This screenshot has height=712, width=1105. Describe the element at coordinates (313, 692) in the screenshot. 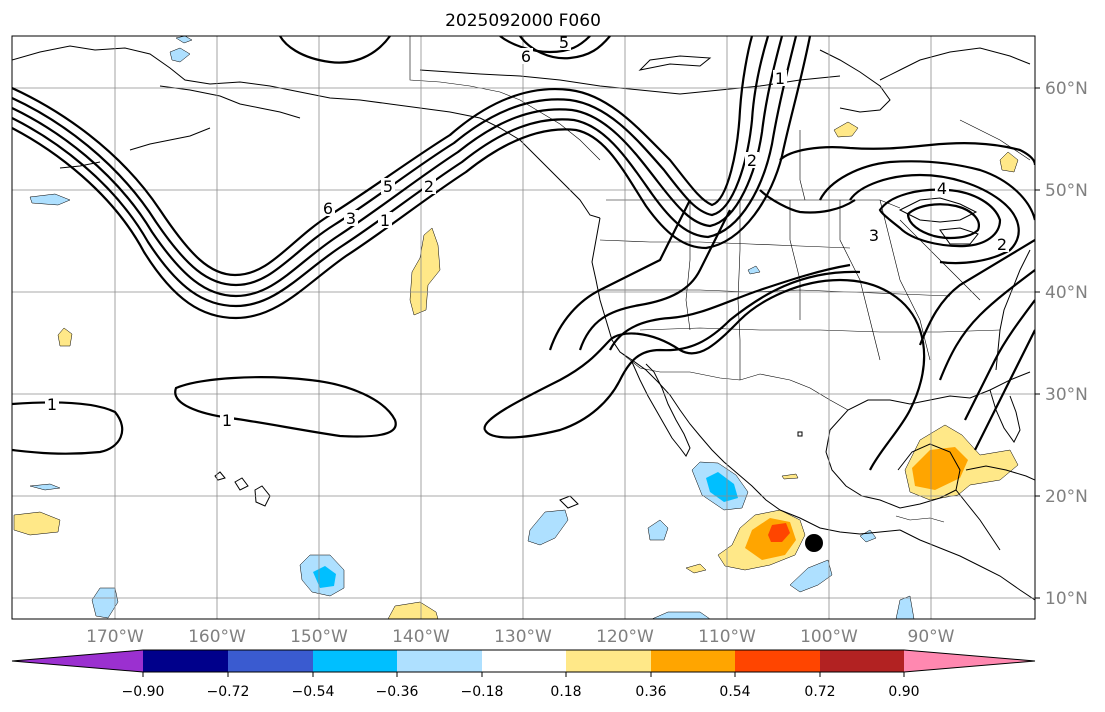

I see `colorbar-tick-label: −0.54` at that location.